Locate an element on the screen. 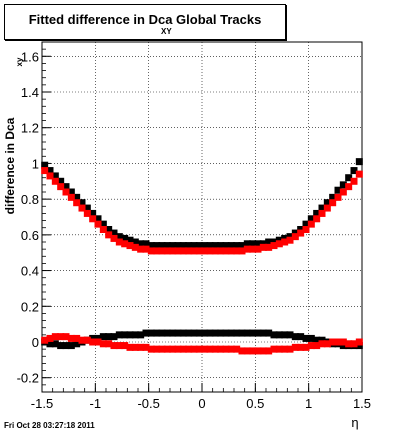 Image resolution: width=400 pixels, height=433 pixels. footer-timestamp: Fri Oct 28 03:27:18 2011 is located at coordinates (49, 425).